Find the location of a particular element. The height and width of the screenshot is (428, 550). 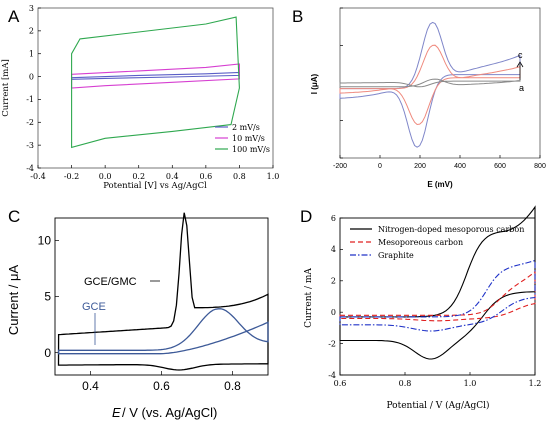

cv-curve-a is located at coordinates (430, 83).